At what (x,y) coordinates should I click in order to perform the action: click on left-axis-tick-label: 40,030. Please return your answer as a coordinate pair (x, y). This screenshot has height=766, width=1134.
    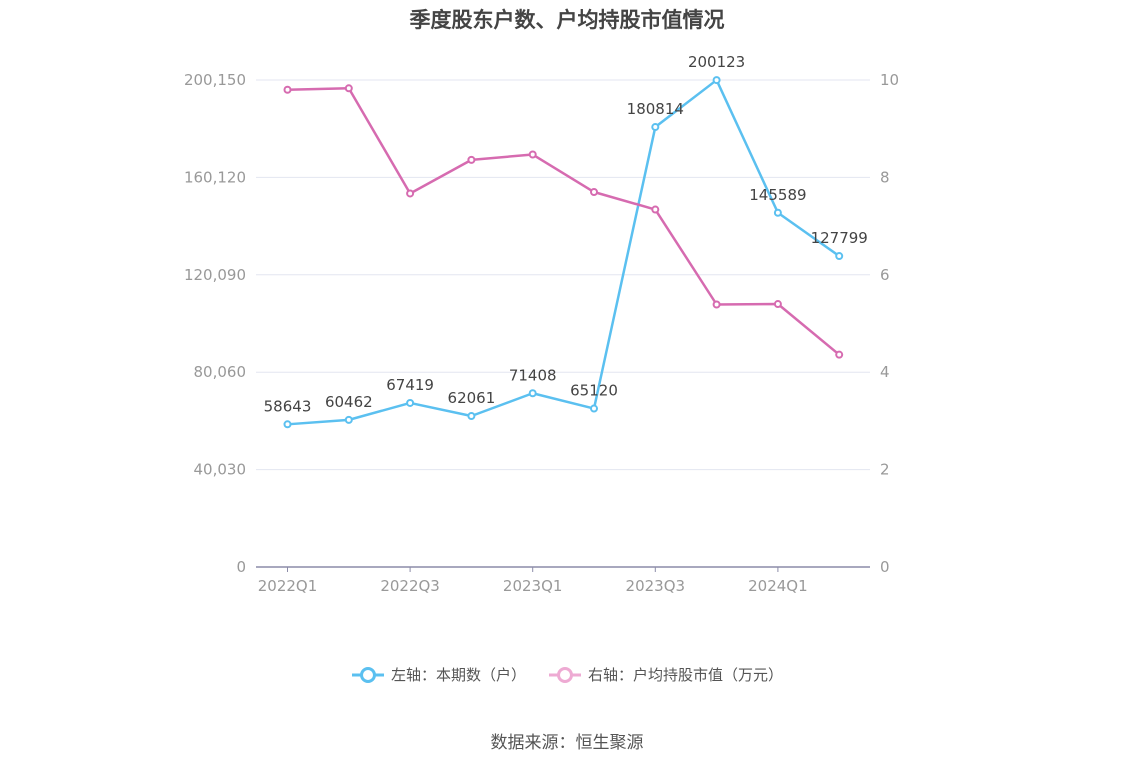
    Looking at the image, I should click on (220, 470).